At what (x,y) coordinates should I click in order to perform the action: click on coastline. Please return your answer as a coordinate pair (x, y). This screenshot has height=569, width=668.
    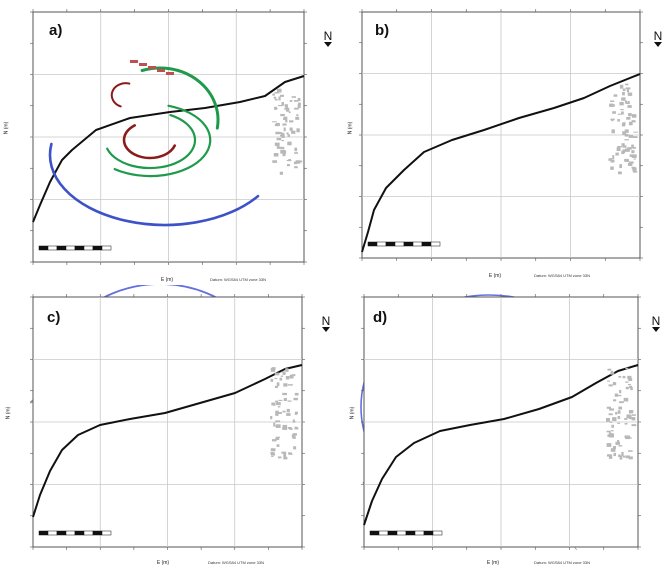
    Looking at the image, I should click on (167, 441).